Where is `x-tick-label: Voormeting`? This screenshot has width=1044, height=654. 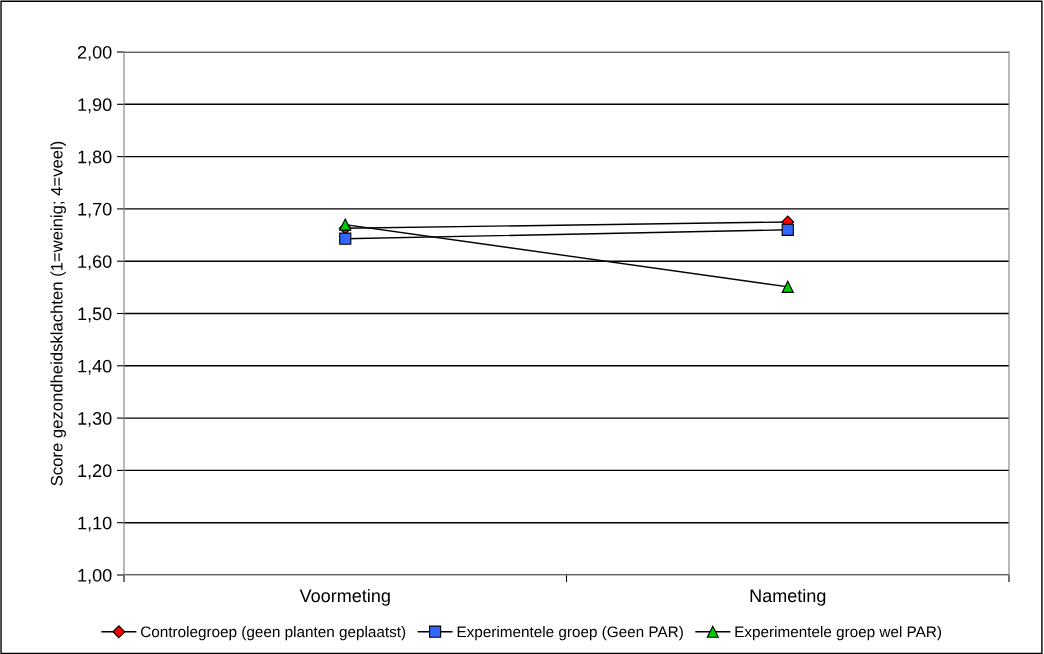 x-tick-label: Voormeting is located at coordinates (344, 597).